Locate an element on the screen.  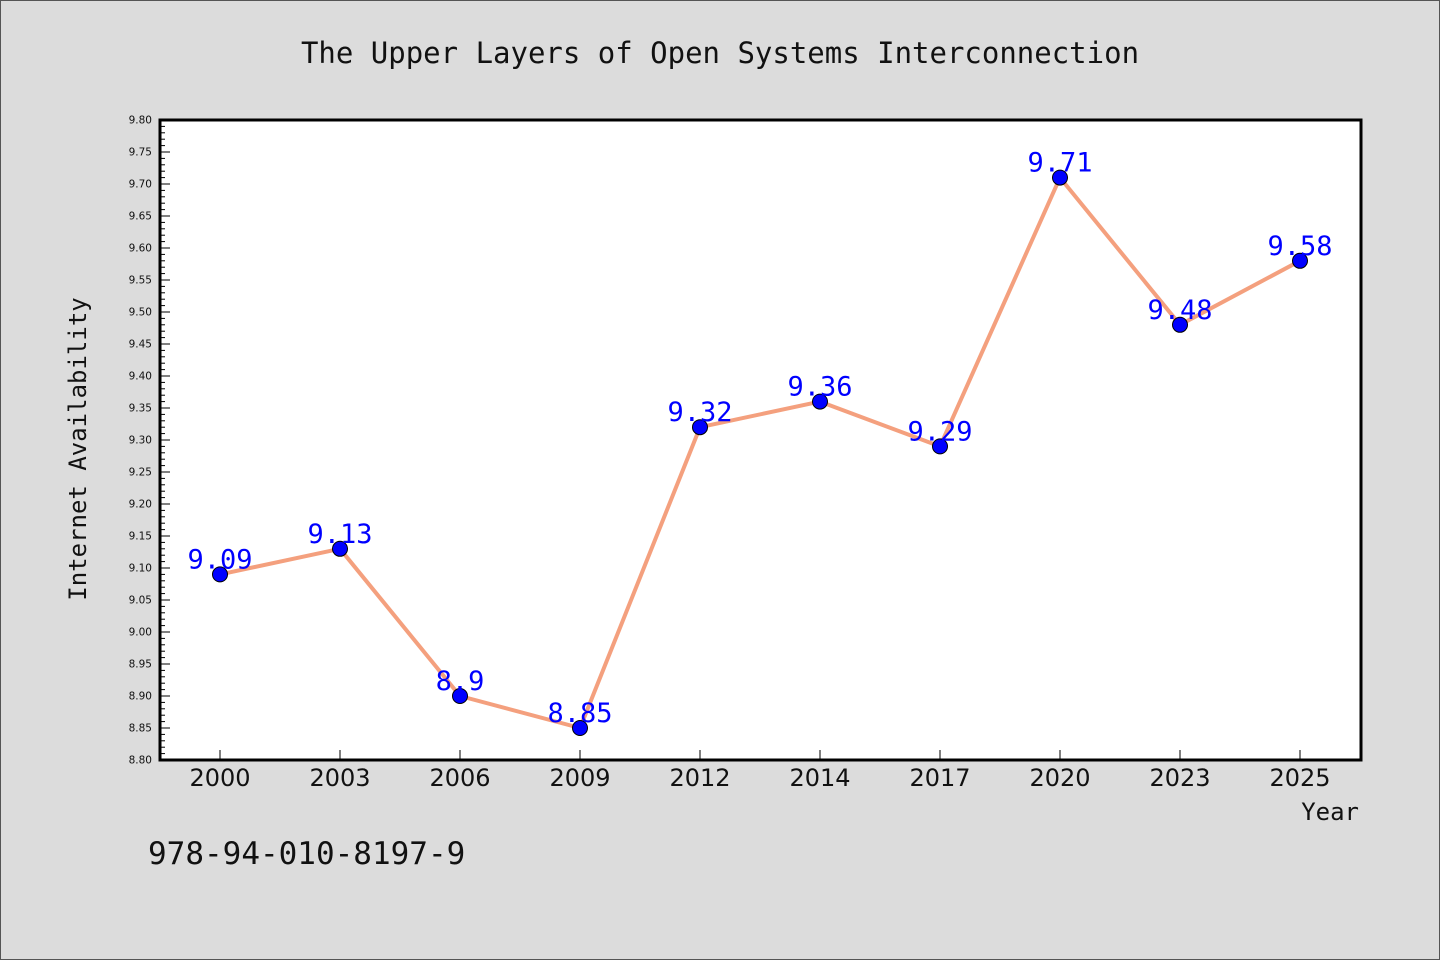
x-tick-label: 2023 is located at coordinates (1179, 778).